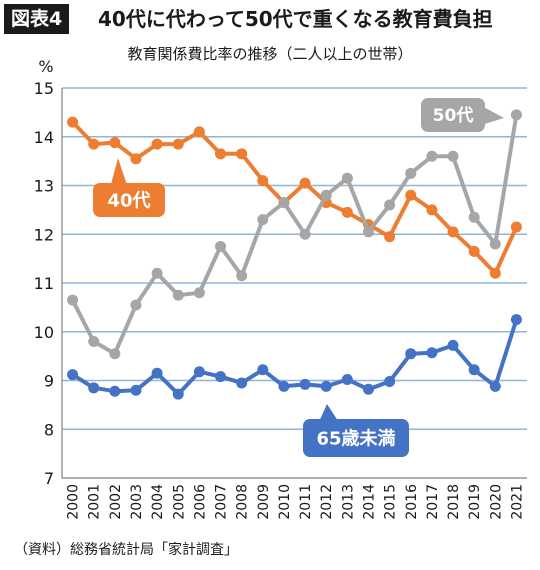 Image resolution: width=540 pixels, height=570 pixels. What do you see at coordinates (158, 502) in the screenshot?
I see `x-tick-label: 2004` at bounding box center [158, 502].